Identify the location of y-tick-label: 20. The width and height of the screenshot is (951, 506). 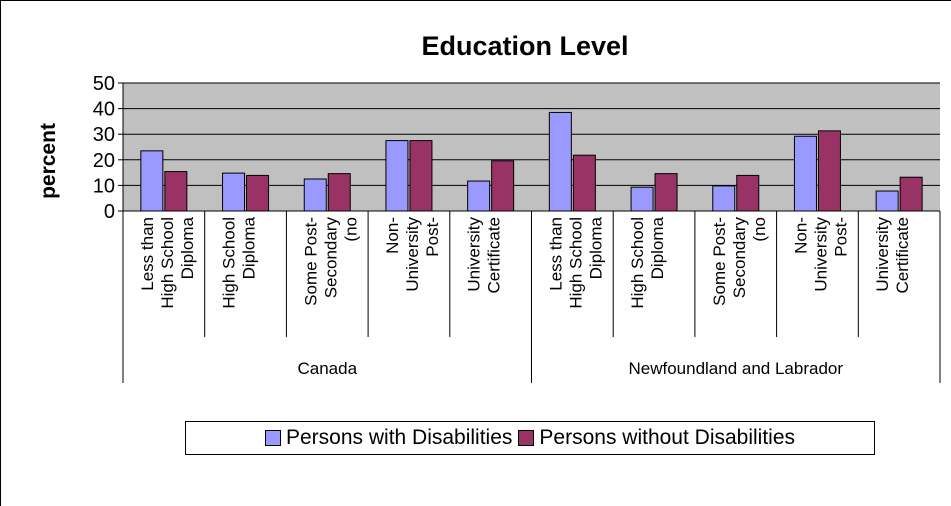
(104, 161).